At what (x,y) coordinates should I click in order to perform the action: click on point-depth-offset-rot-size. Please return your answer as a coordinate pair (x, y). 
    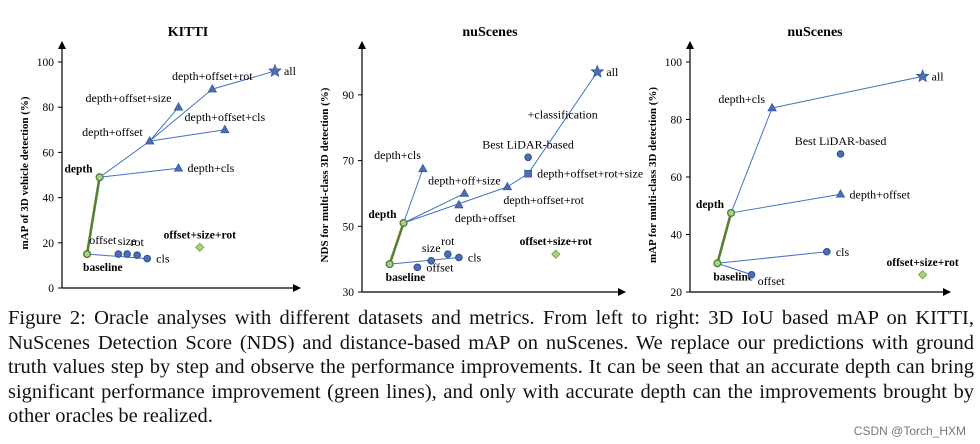
    Looking at the image, I should click on (528, 173).